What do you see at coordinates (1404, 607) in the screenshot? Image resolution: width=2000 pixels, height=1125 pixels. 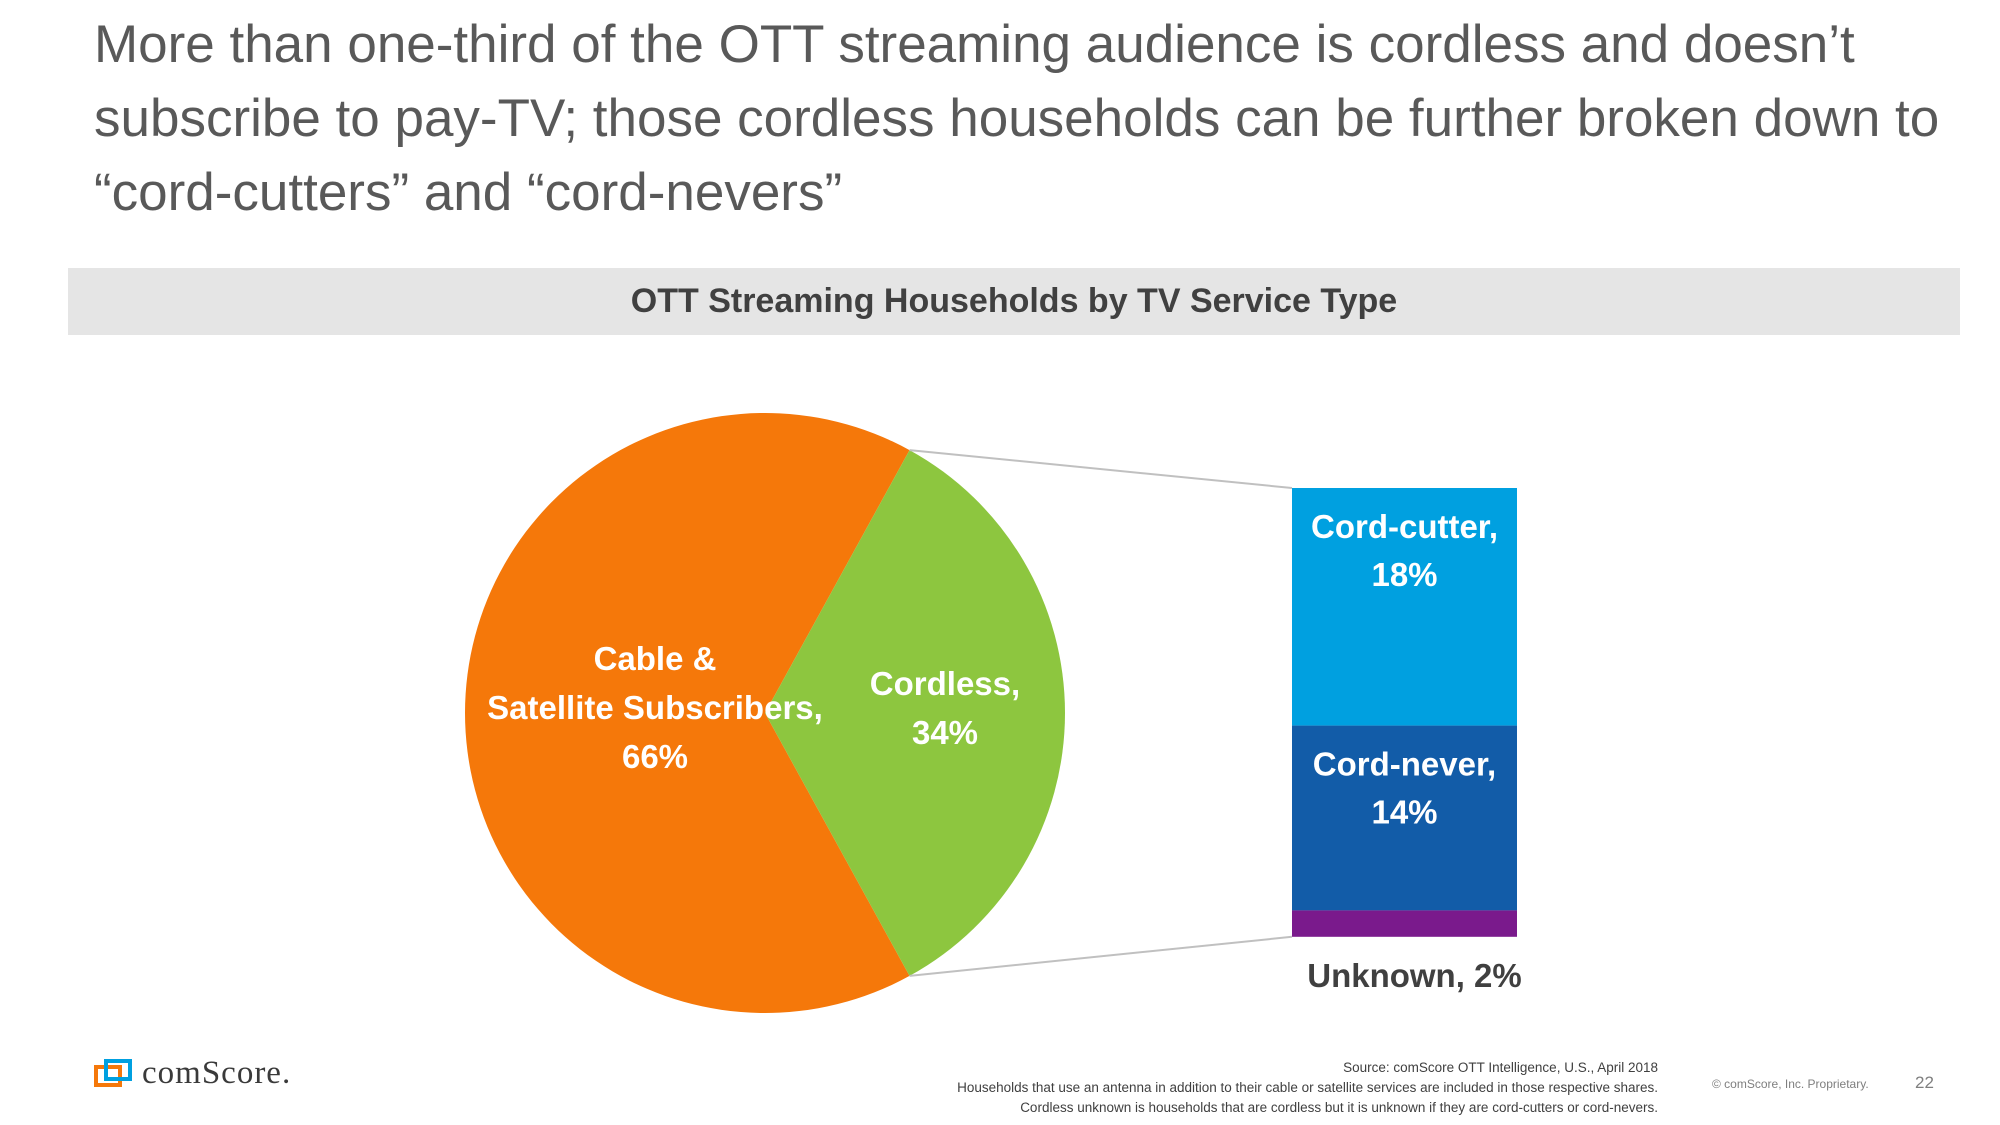 I see `bar-segment-cord-cutter` at bounding box center [1404, 607].